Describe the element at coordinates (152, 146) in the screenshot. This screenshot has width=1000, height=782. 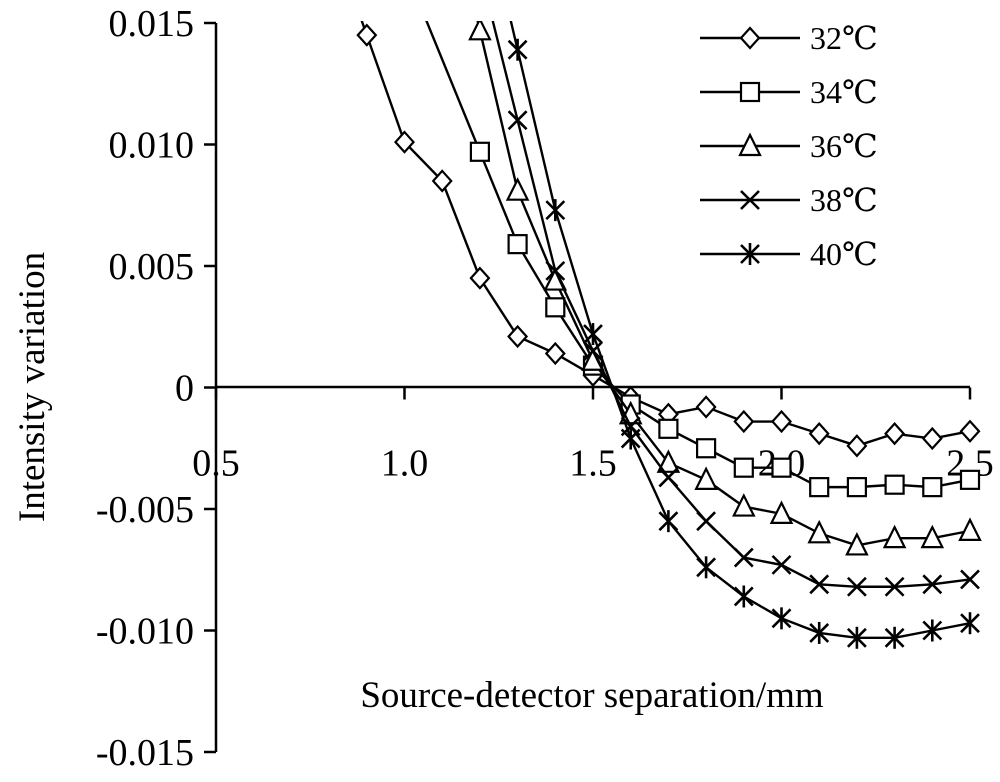
I see `y-tick-label: 0.010` at that location.